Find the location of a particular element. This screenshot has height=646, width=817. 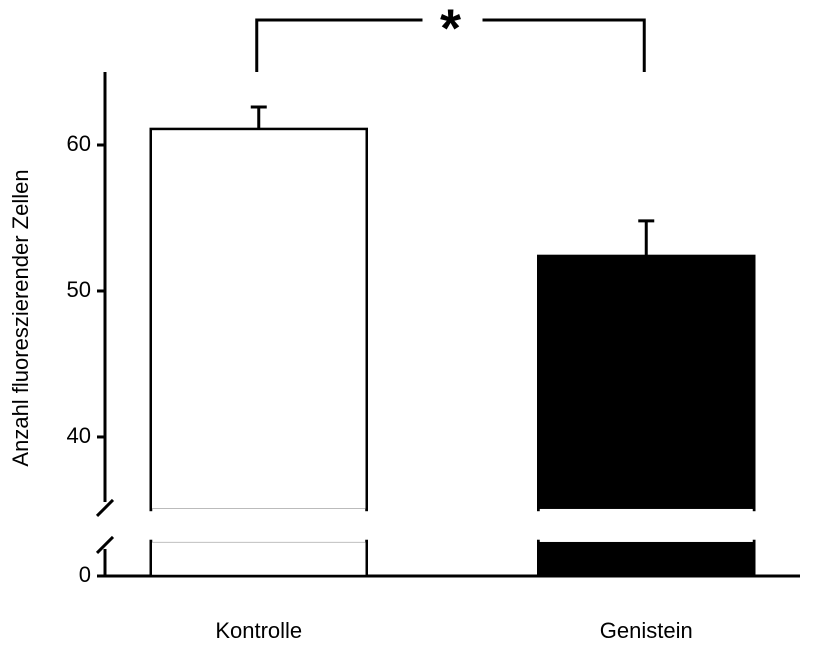

y-tick-label: 40 is located at coordinates (79, 435).